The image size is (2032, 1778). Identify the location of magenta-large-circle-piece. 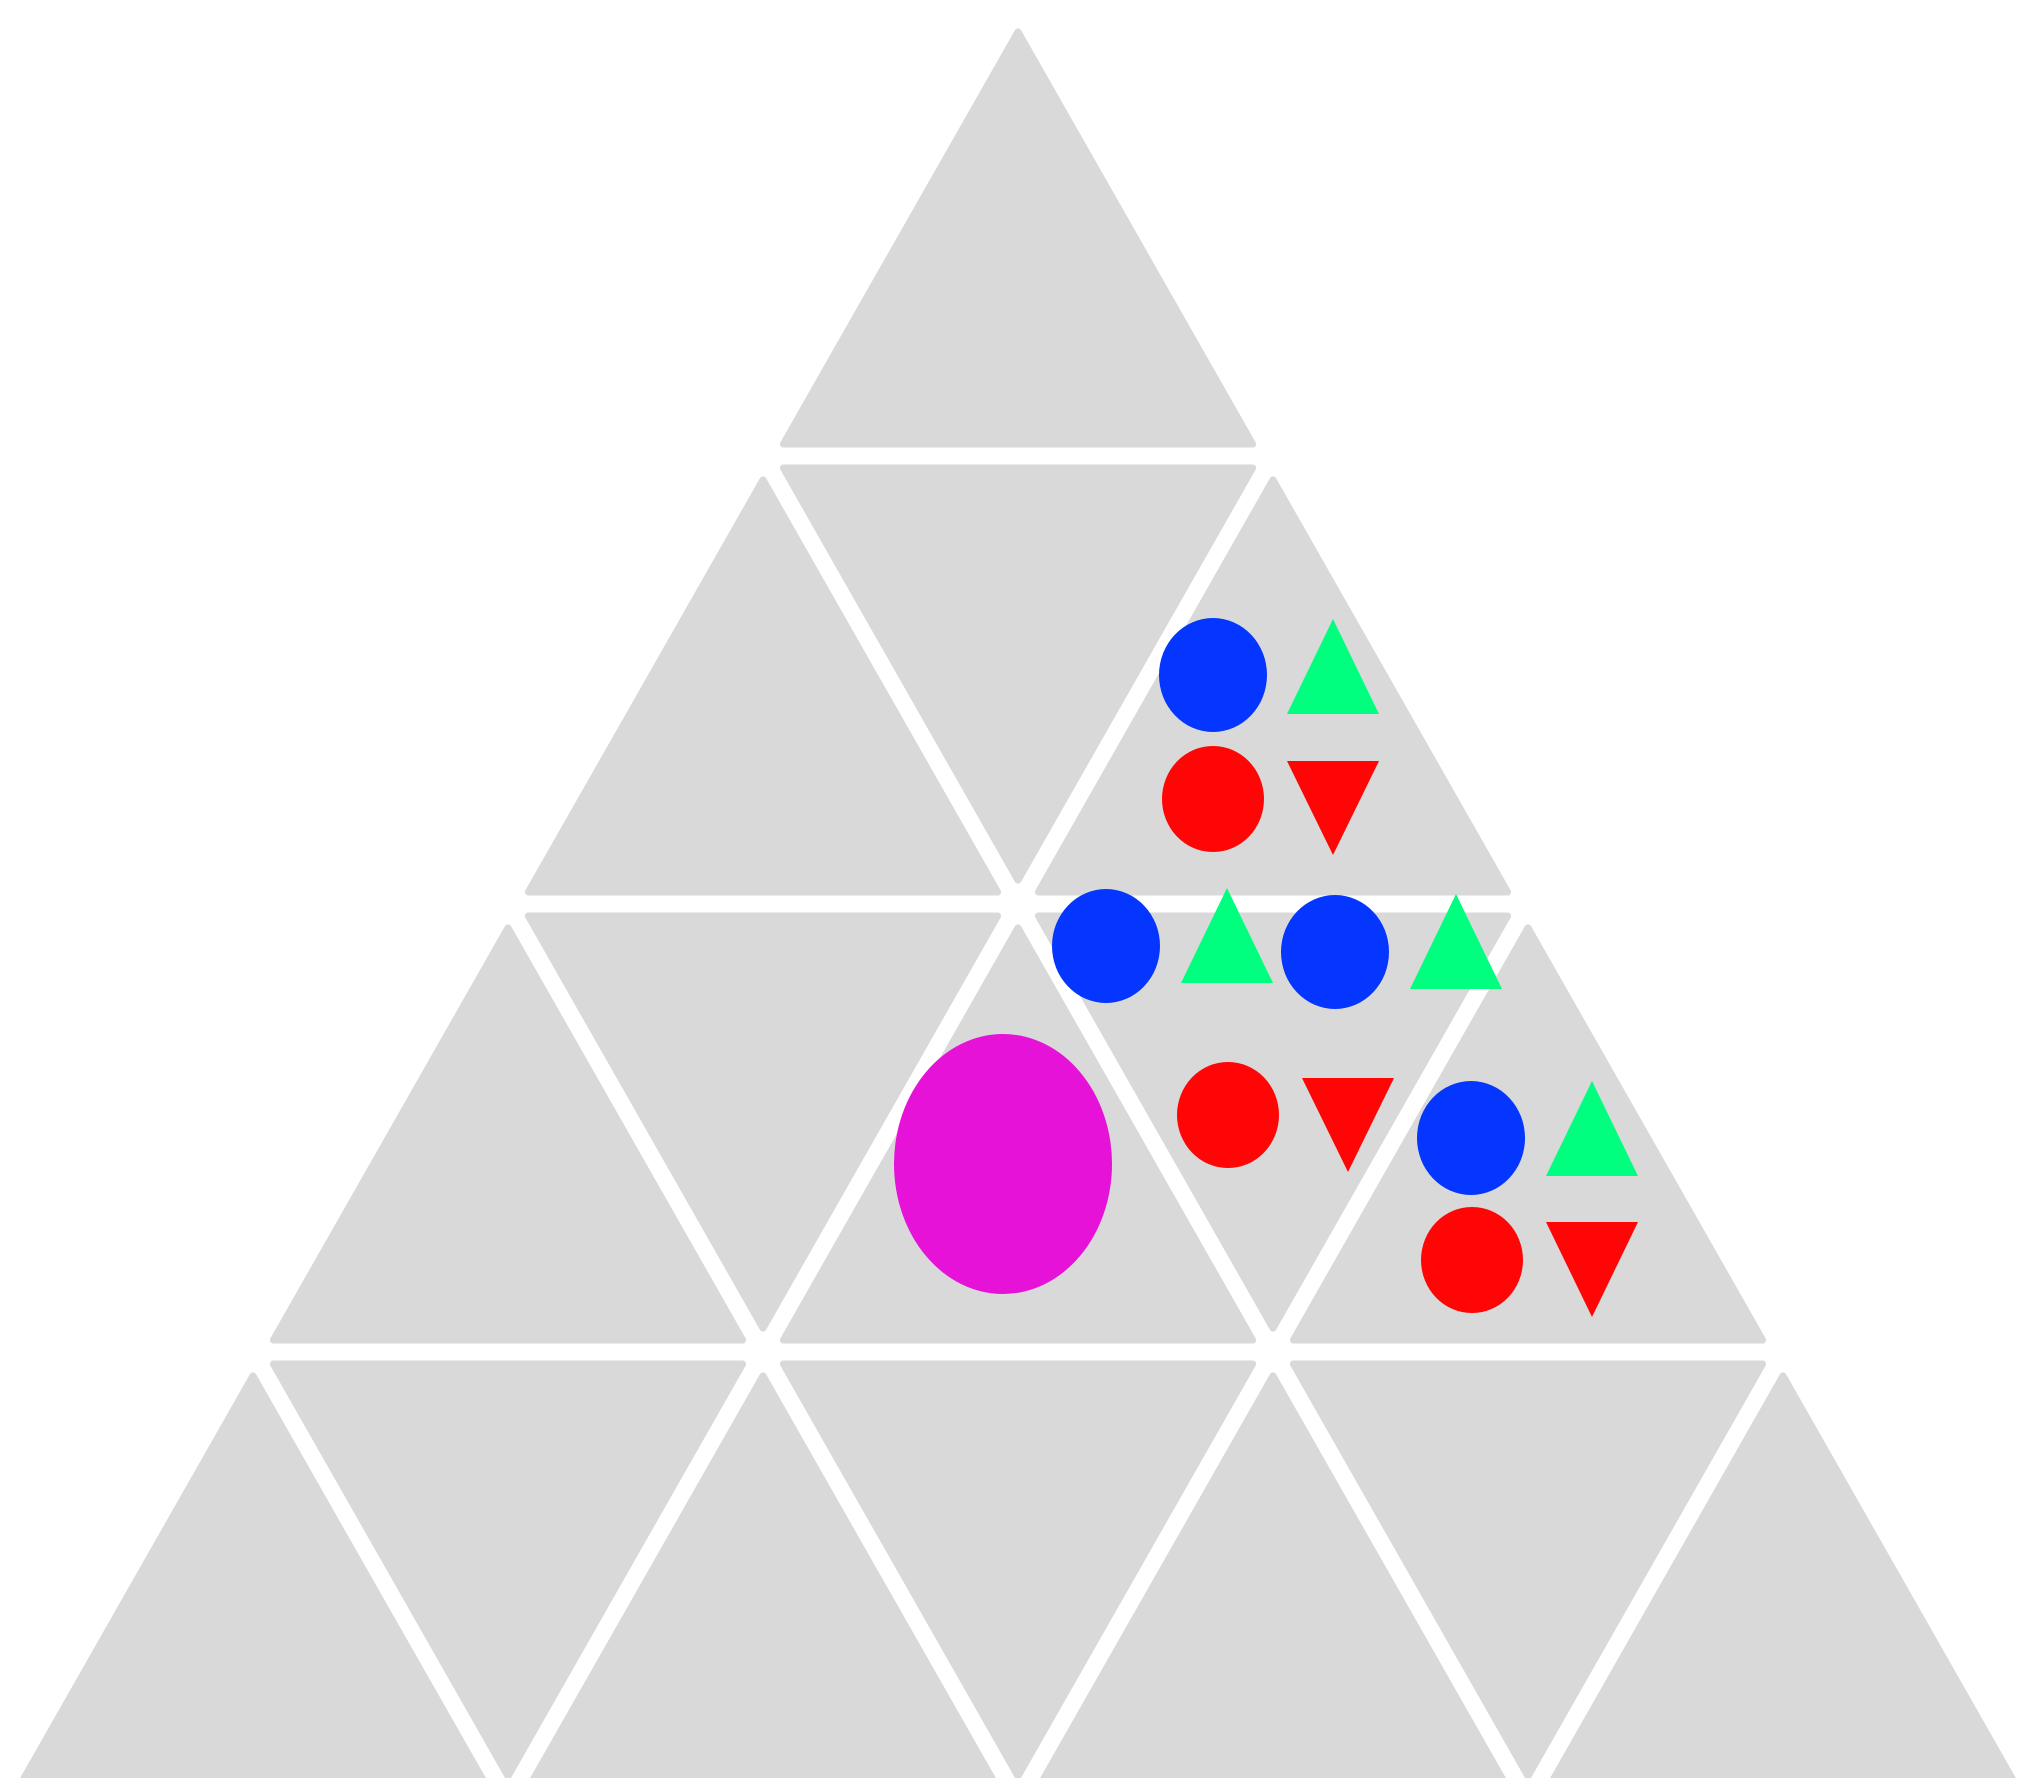
(1003, 1164).